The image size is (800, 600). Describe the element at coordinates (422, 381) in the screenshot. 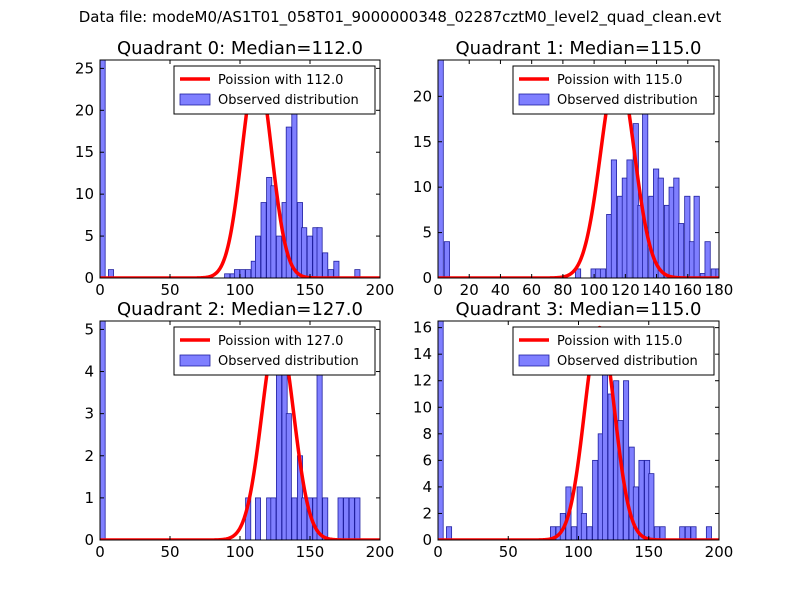

I see `y-tick-label: 12` at that location.